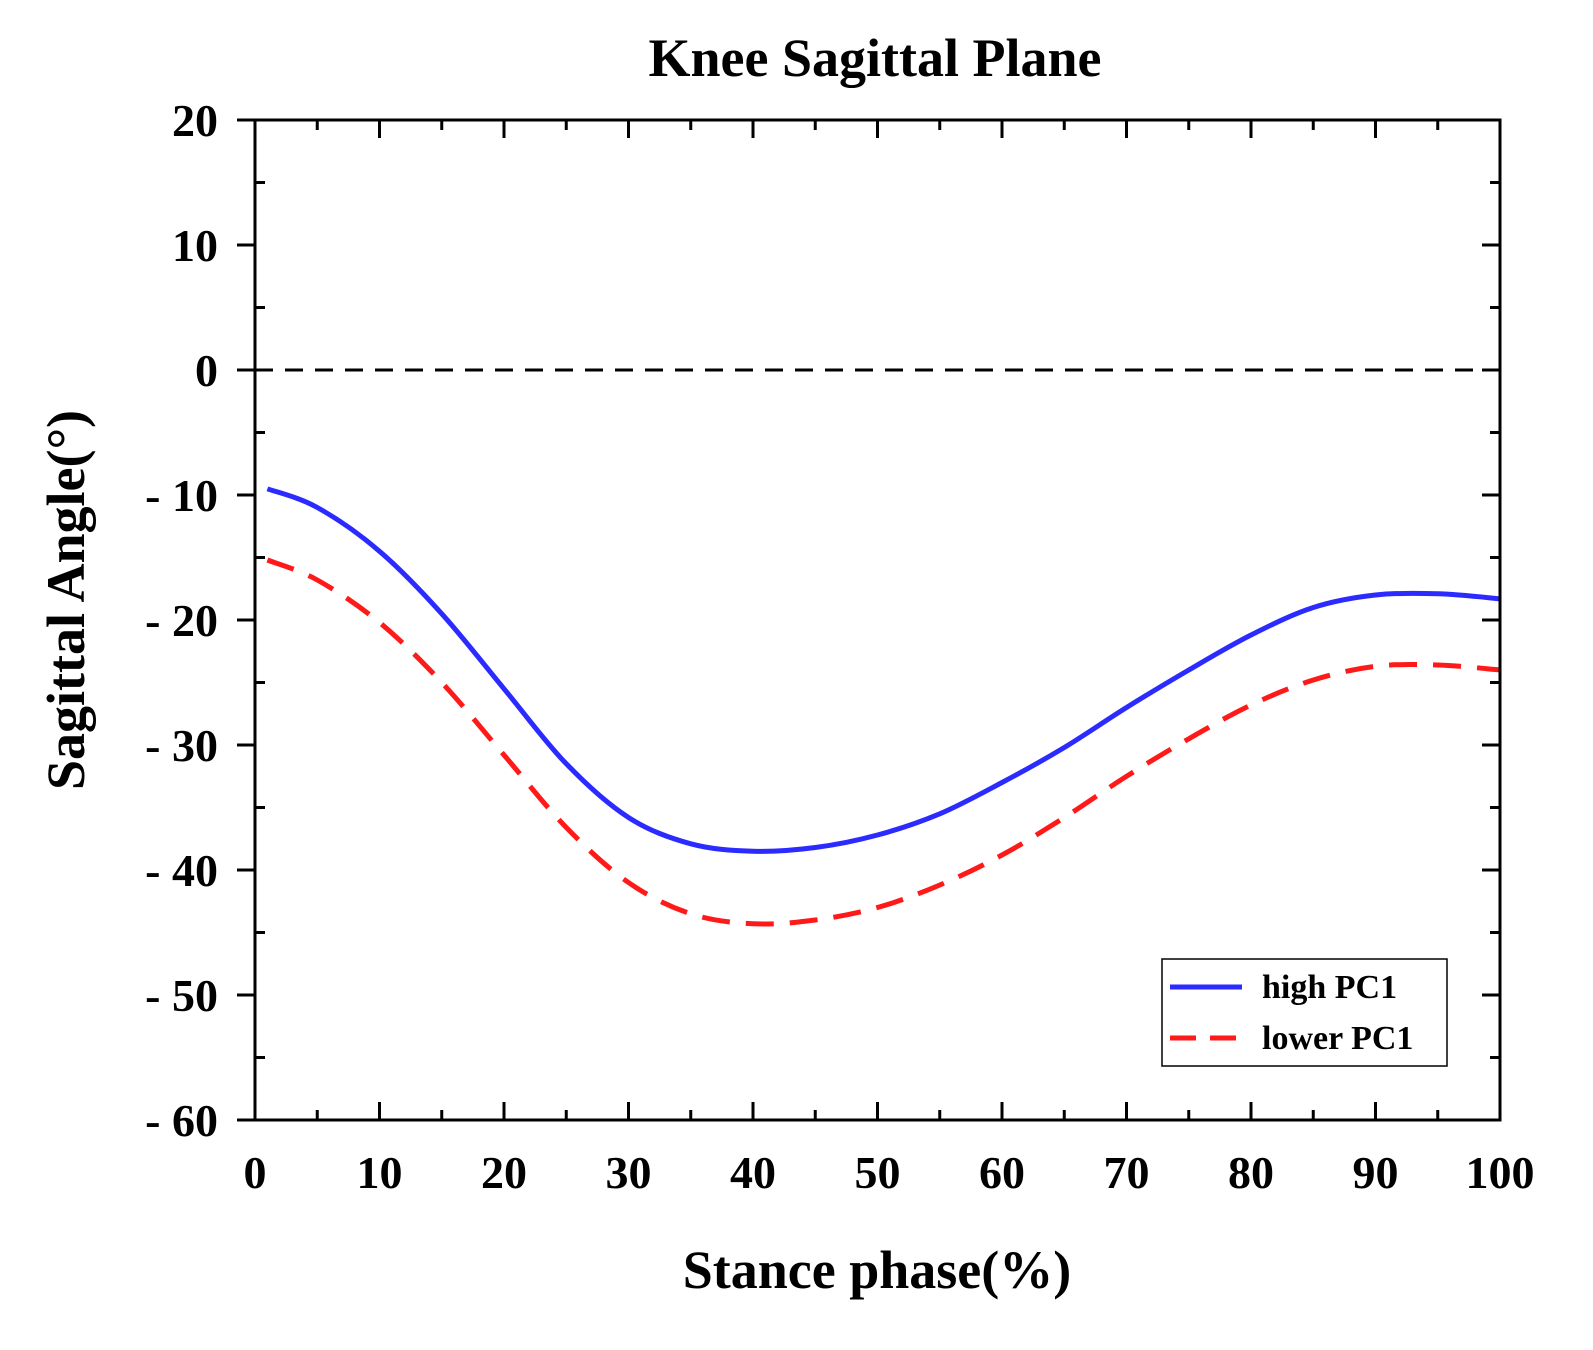 This screenshot has width=1593, height=1350. What do you see at coordinates (380, 1172) in the screenshot?
I see `x-tick-label: 10` at bounding box center [380, 1172].